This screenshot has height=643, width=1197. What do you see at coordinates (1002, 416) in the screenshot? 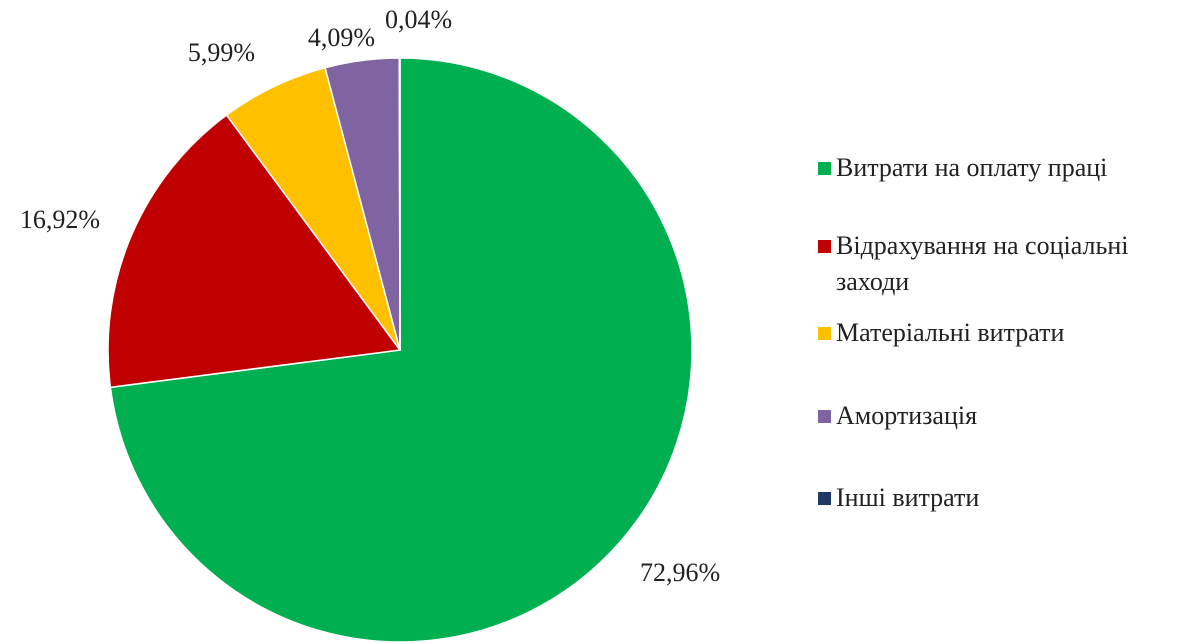
I see `legend-item: Амортизація` at bounding box center [1002, 416].